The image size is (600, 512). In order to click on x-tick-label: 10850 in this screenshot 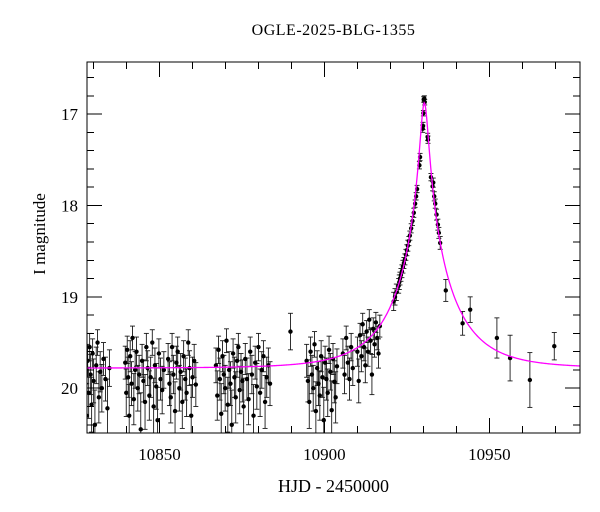, I will do `click(159, 454)`.